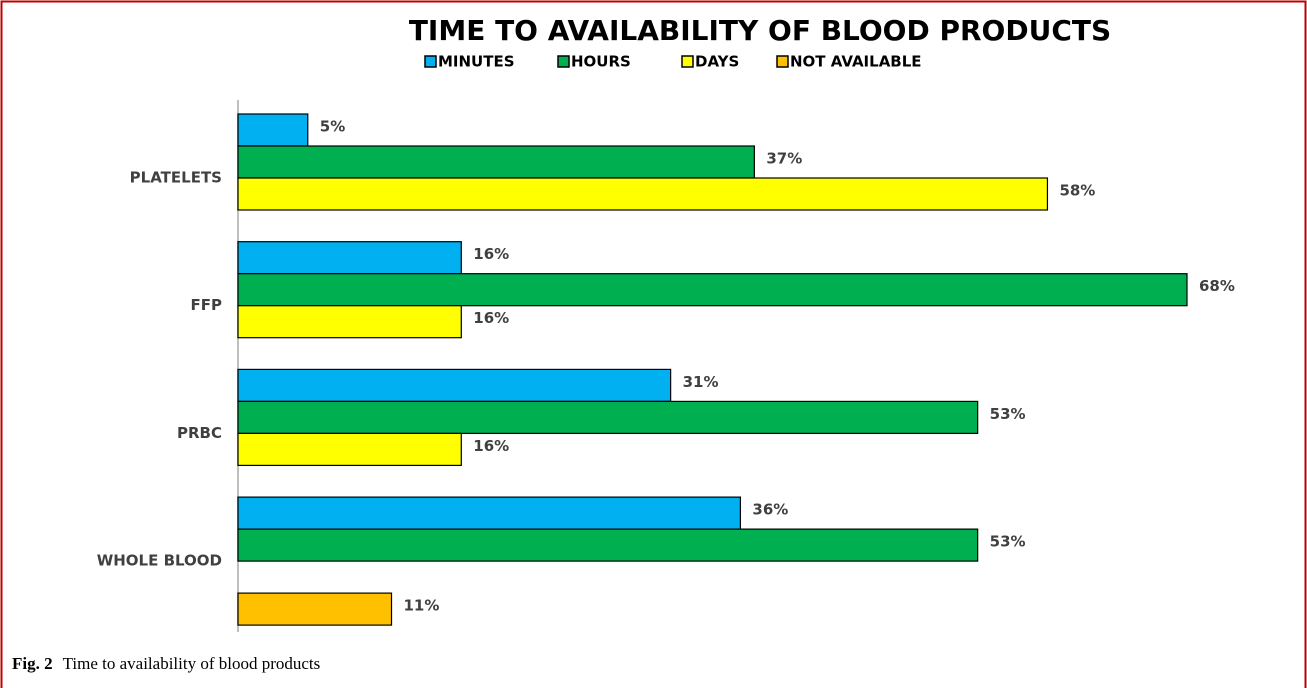 This screenshot has height=688, width=1307. Describe the element at coordinates (422, 606) in the screenshot. I see `data-label: 11%` at that location.